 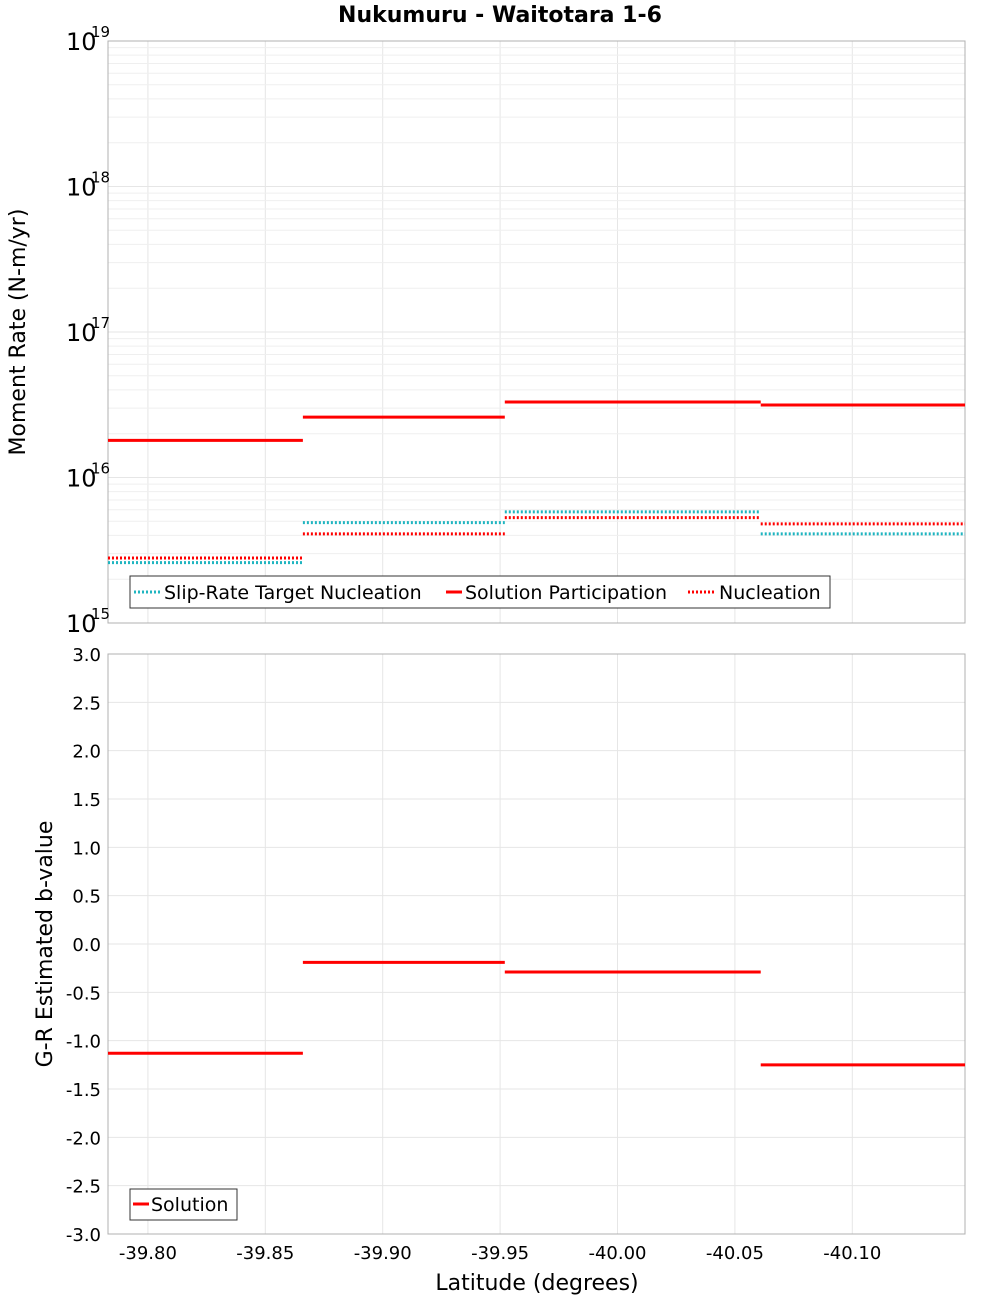 I want to click on b-value-y-tick-label: -1.0, so click(x=83, y=1042).